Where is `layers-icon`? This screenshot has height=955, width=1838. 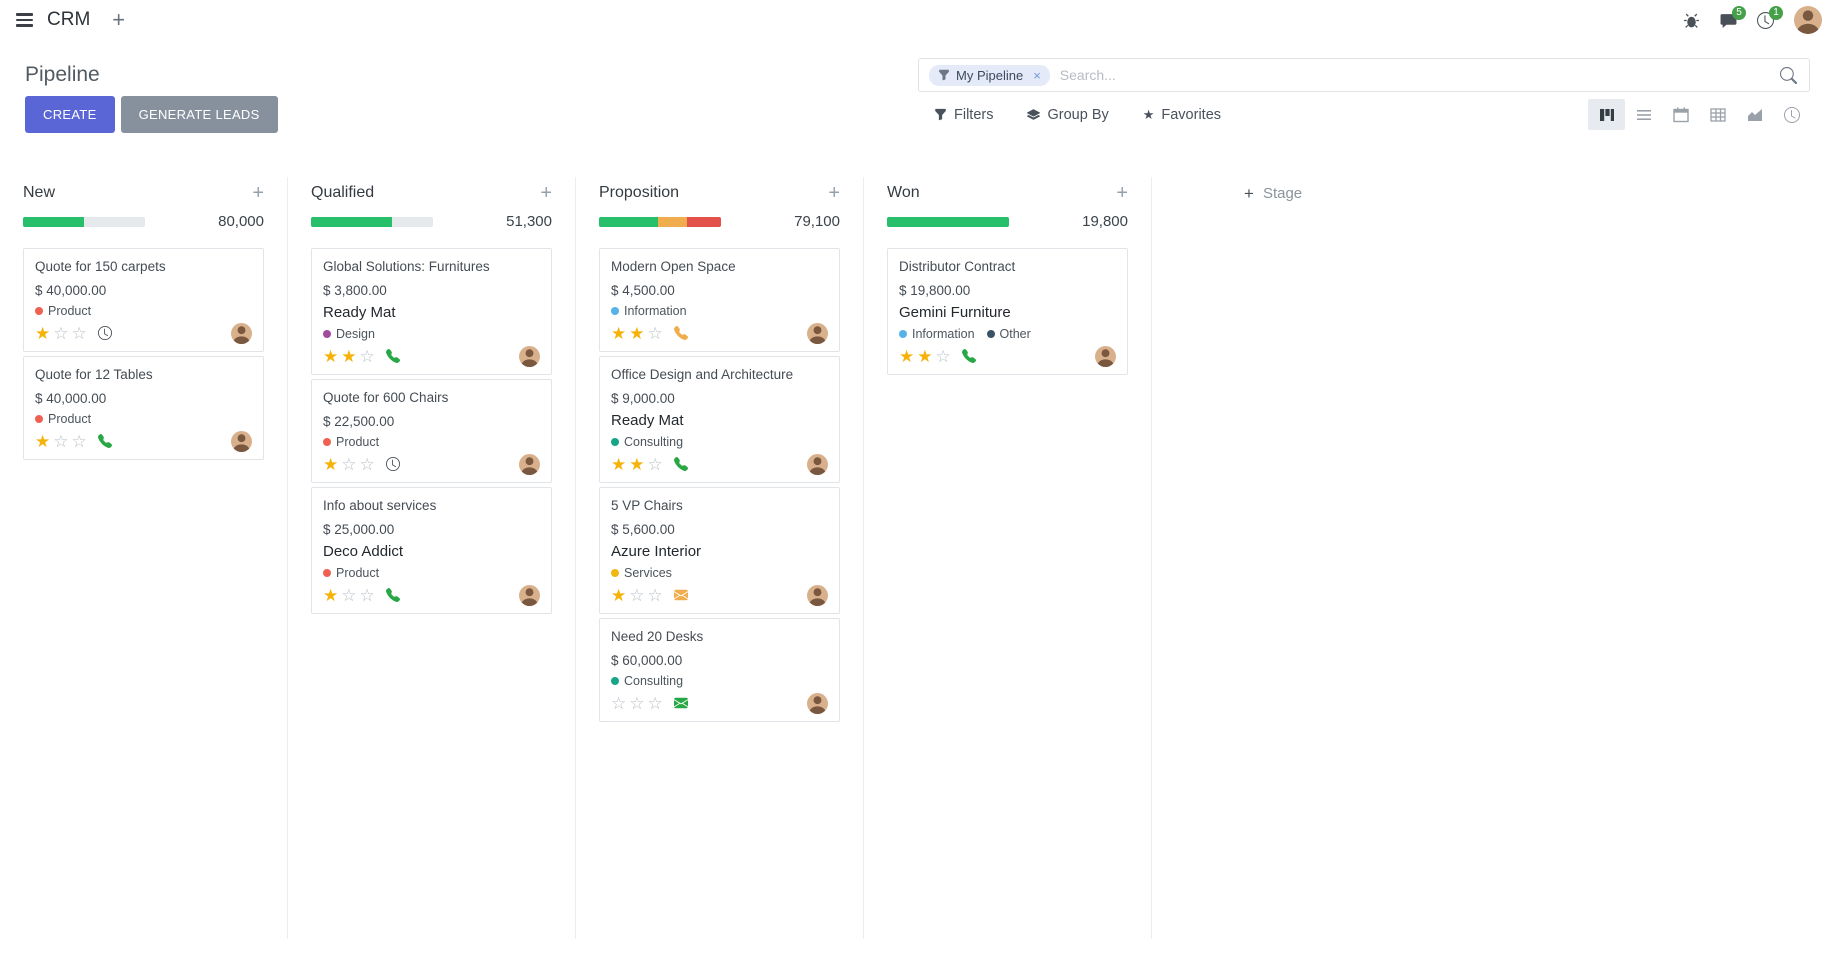
layers-icon is located at coordinates (1034, 114).